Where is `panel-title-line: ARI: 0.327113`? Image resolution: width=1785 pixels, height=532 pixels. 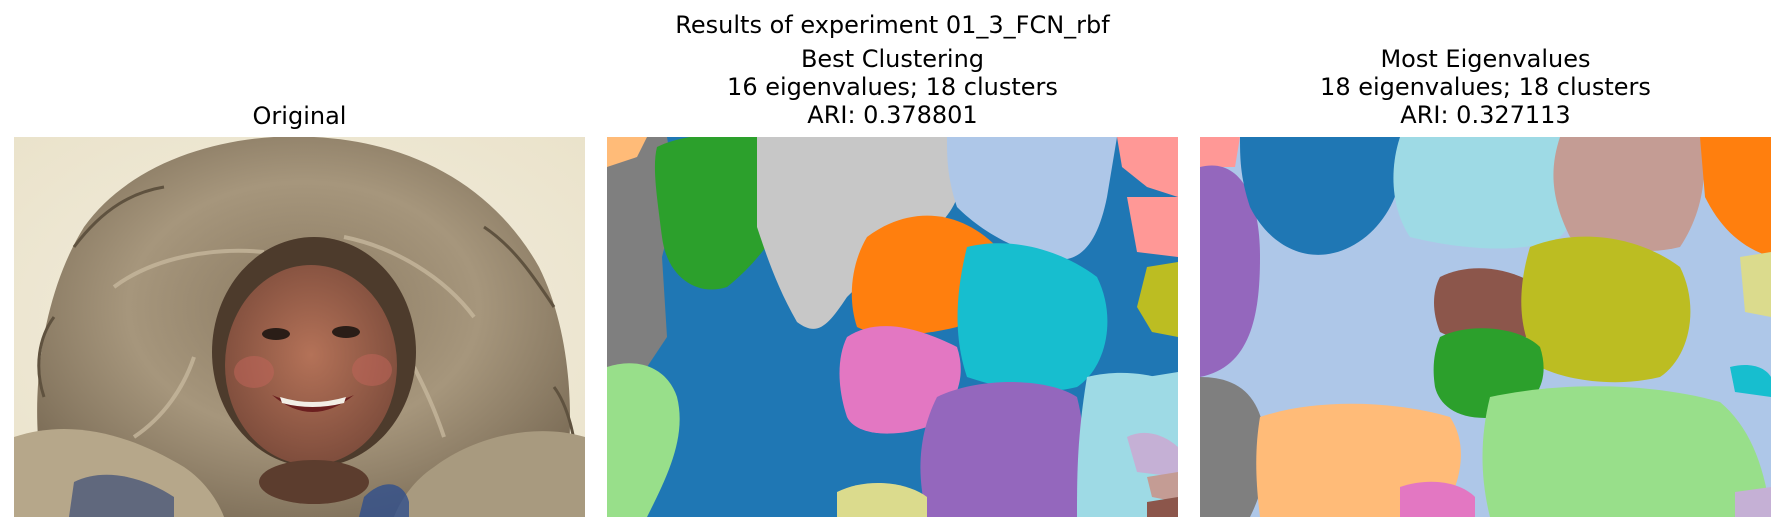
panel-title-line: ARI: 0.327113 is located at coordinates (1485, 115).